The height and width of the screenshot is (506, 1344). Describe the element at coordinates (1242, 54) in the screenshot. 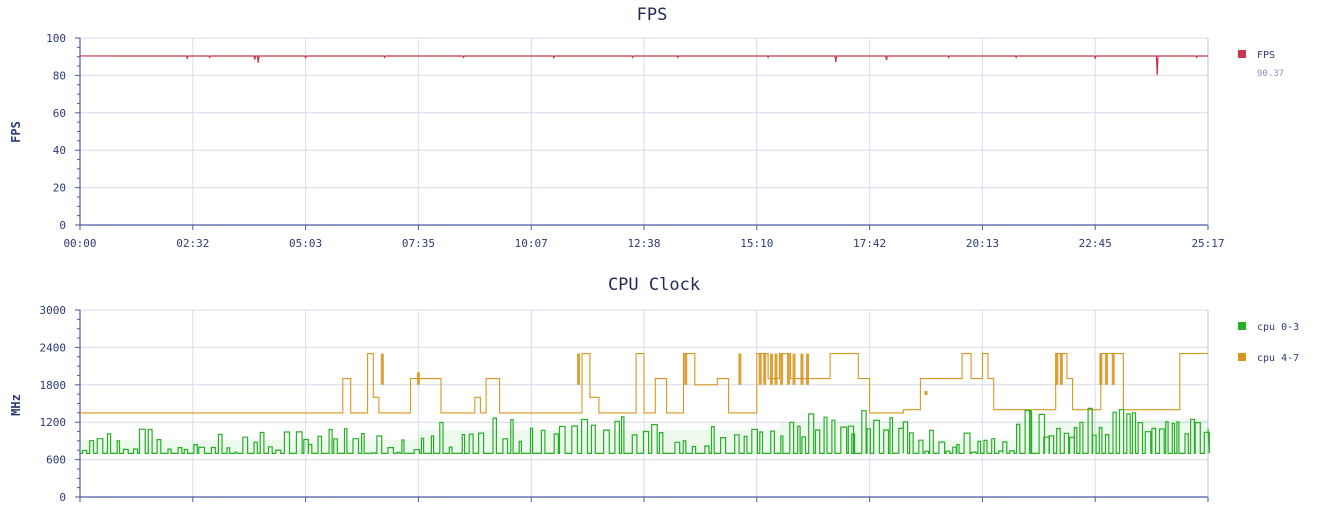

I see `legend-swatch-fps` at that location.